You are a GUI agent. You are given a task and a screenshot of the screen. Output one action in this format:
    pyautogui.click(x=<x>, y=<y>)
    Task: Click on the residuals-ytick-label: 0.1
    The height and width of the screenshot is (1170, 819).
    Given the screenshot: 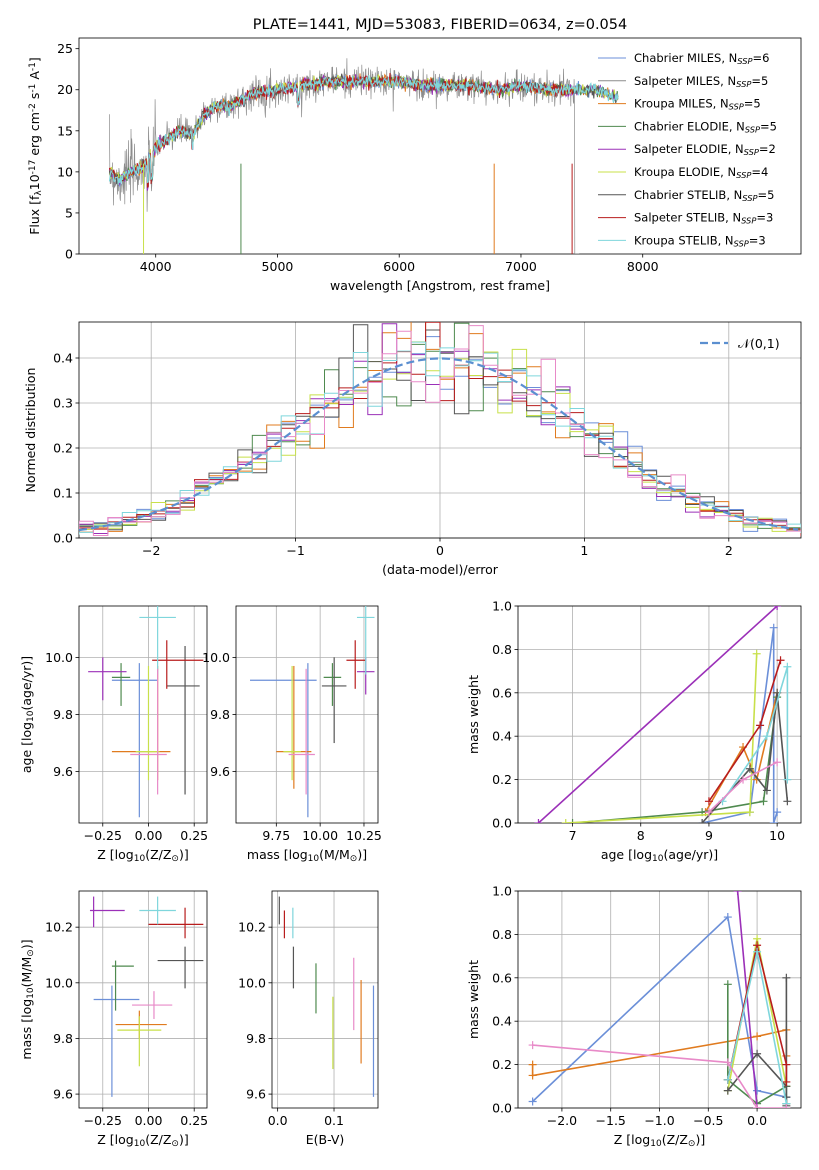 What is the action you would take?
    pyautogui.click(x=63, y=493)
    